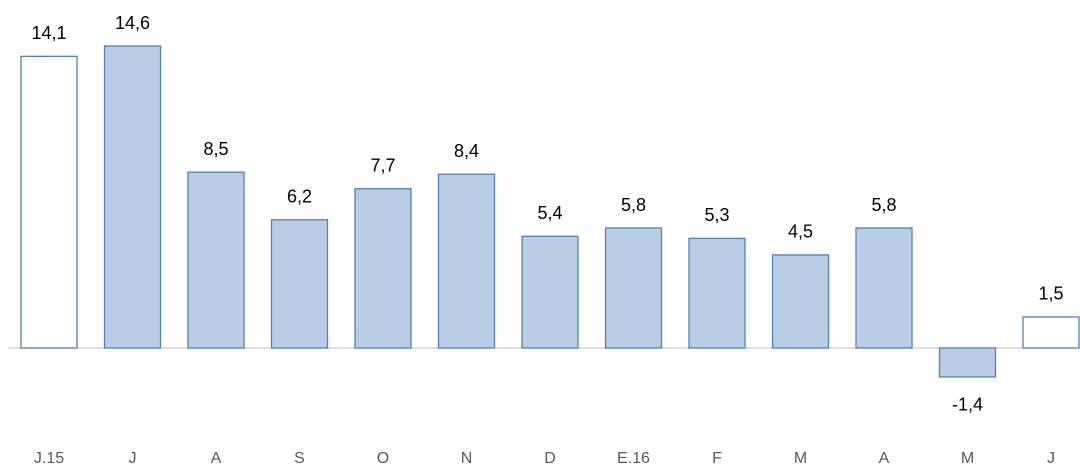 The image size is (1080, 466). What do you see at coordinates (800, 232) in the screenshot?
I see `value-label: 4,5` at bounding box center [800, 232].